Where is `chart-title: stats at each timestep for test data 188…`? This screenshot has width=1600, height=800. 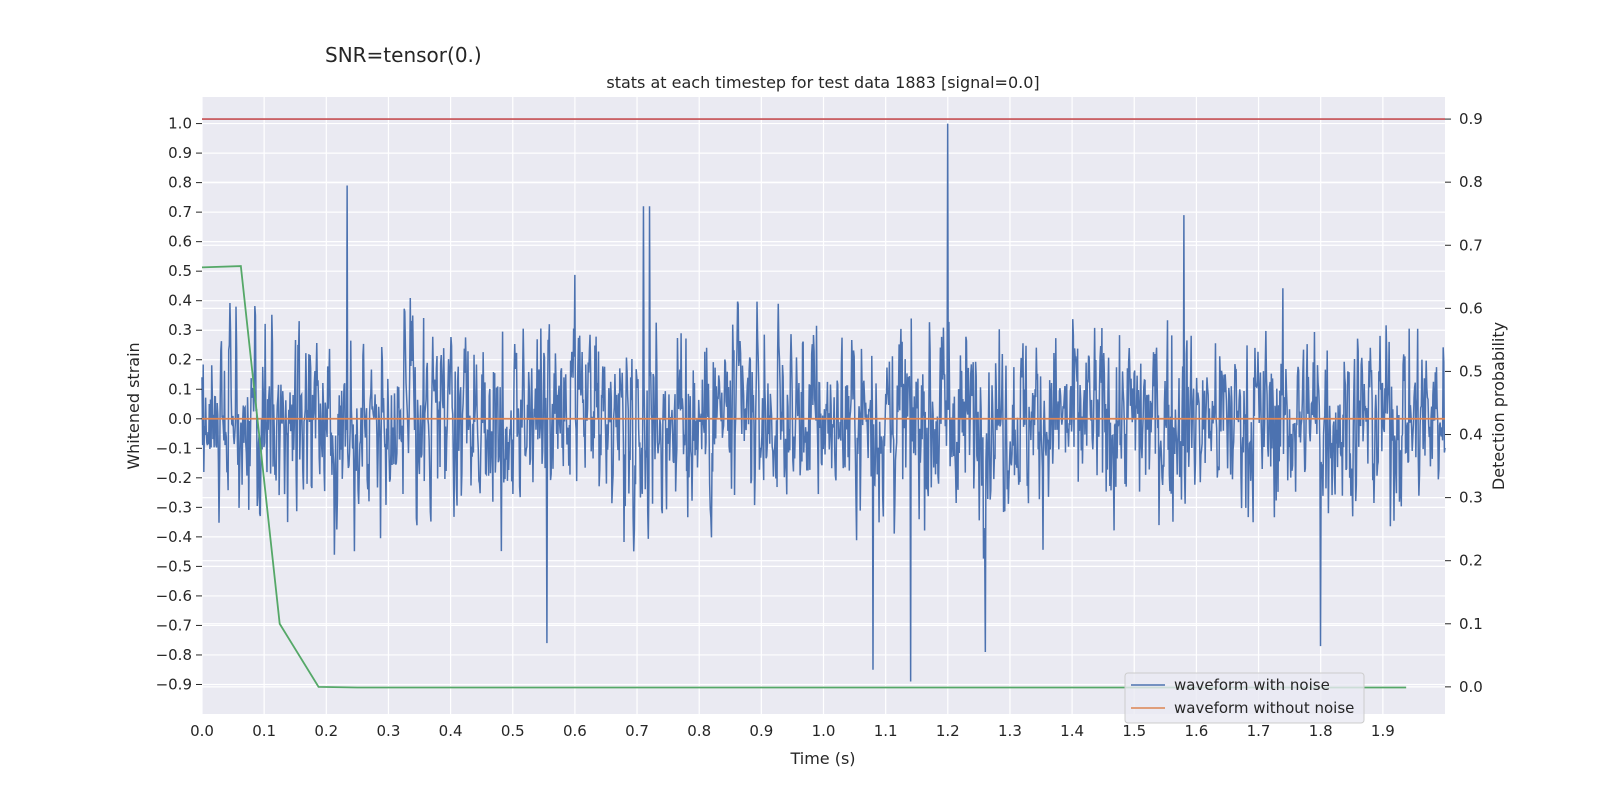 chart-title: stats at each timestep for test data 188… is located at coordinates (822, 82).